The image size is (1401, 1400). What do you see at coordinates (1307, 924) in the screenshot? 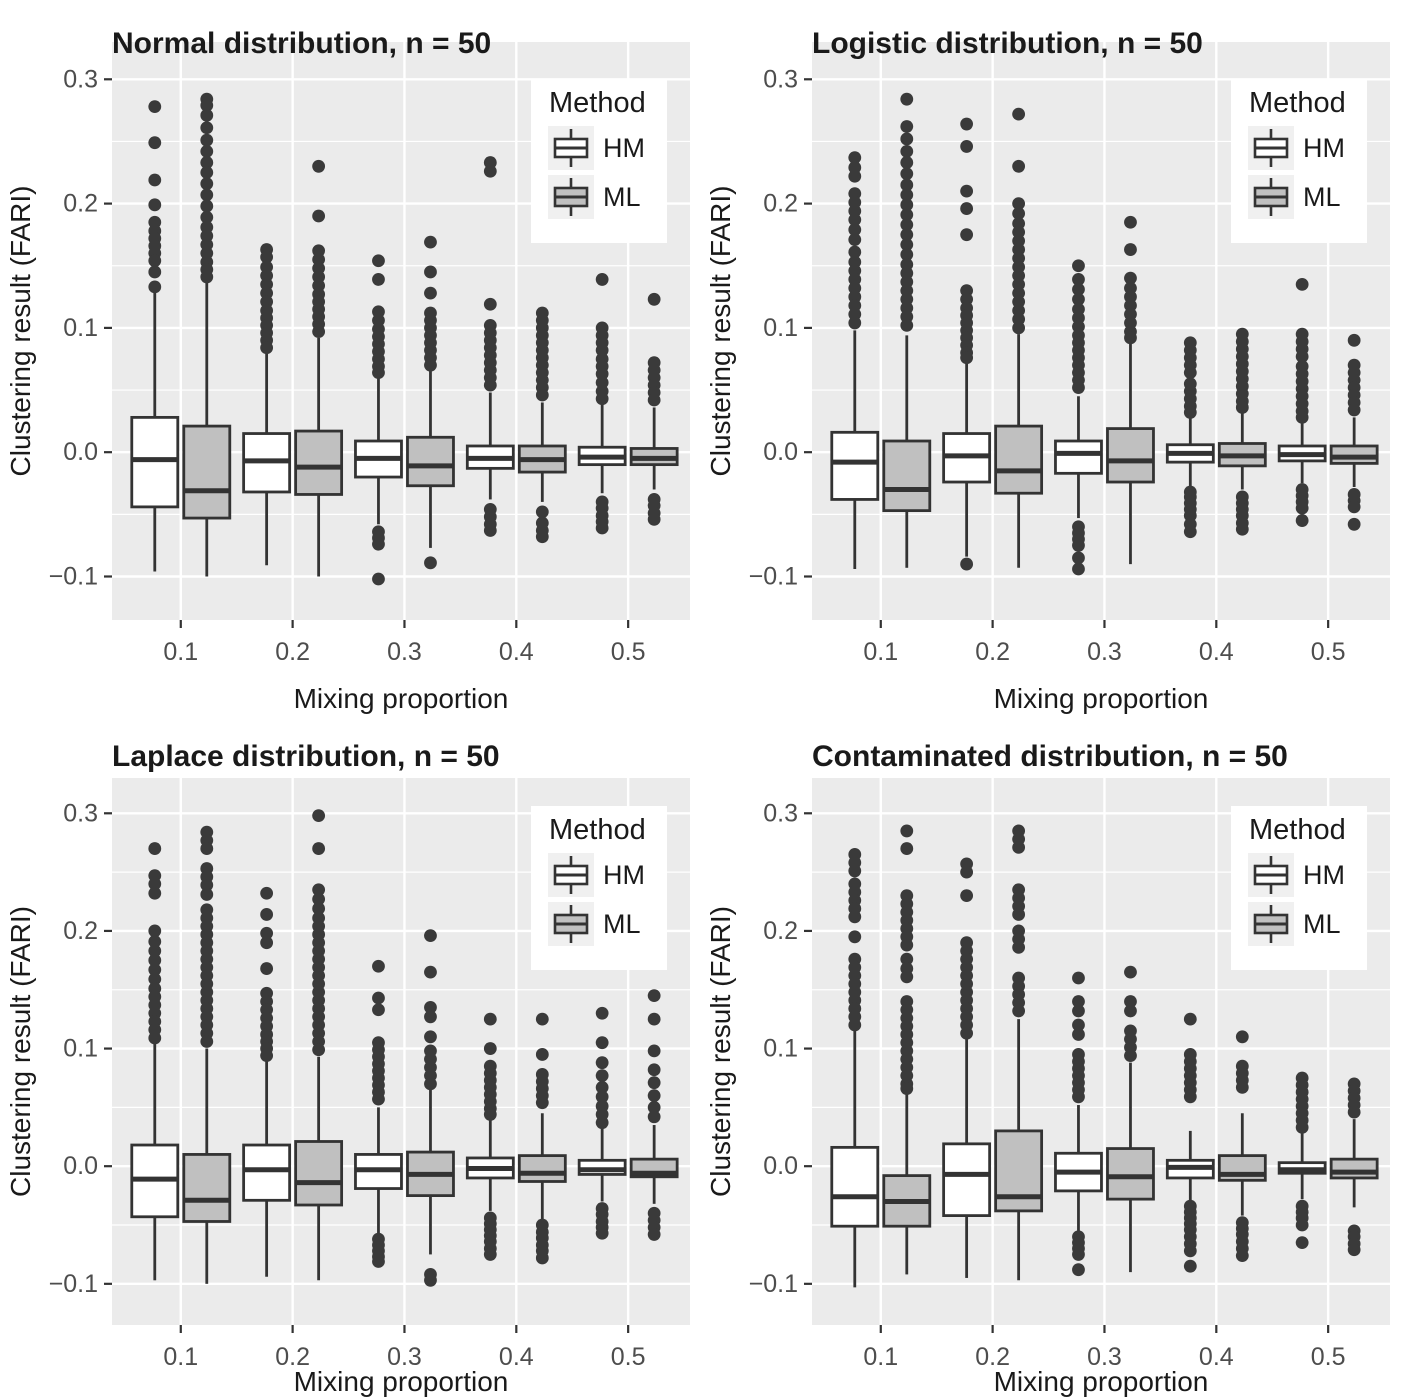
I see `legend-entry-ml: ML` at bounding box center [1307, 924].